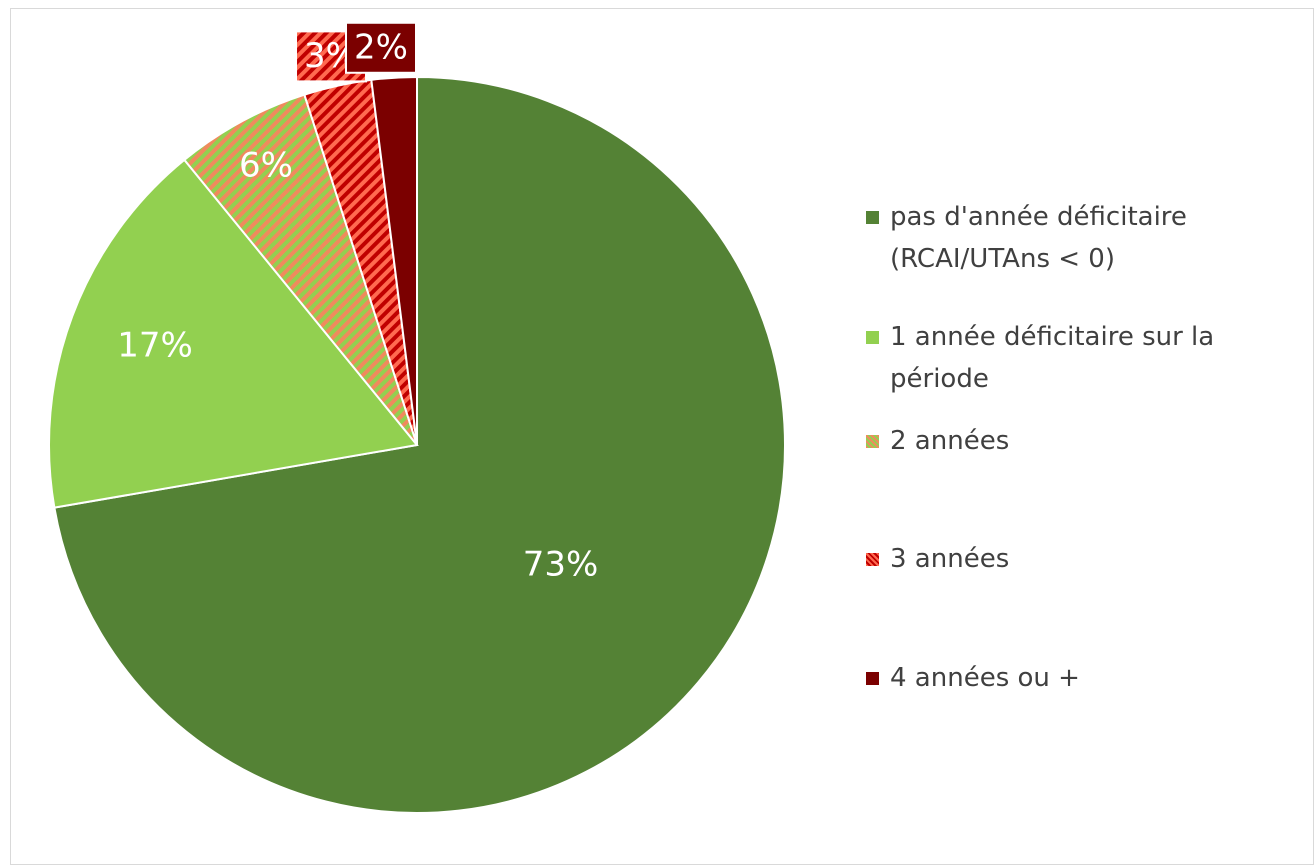 This screenshot has height=867, width=1316. Describe the element at coordinates (1076, 559) in the screenshot. I see `legend-item: 3 années` at that location.